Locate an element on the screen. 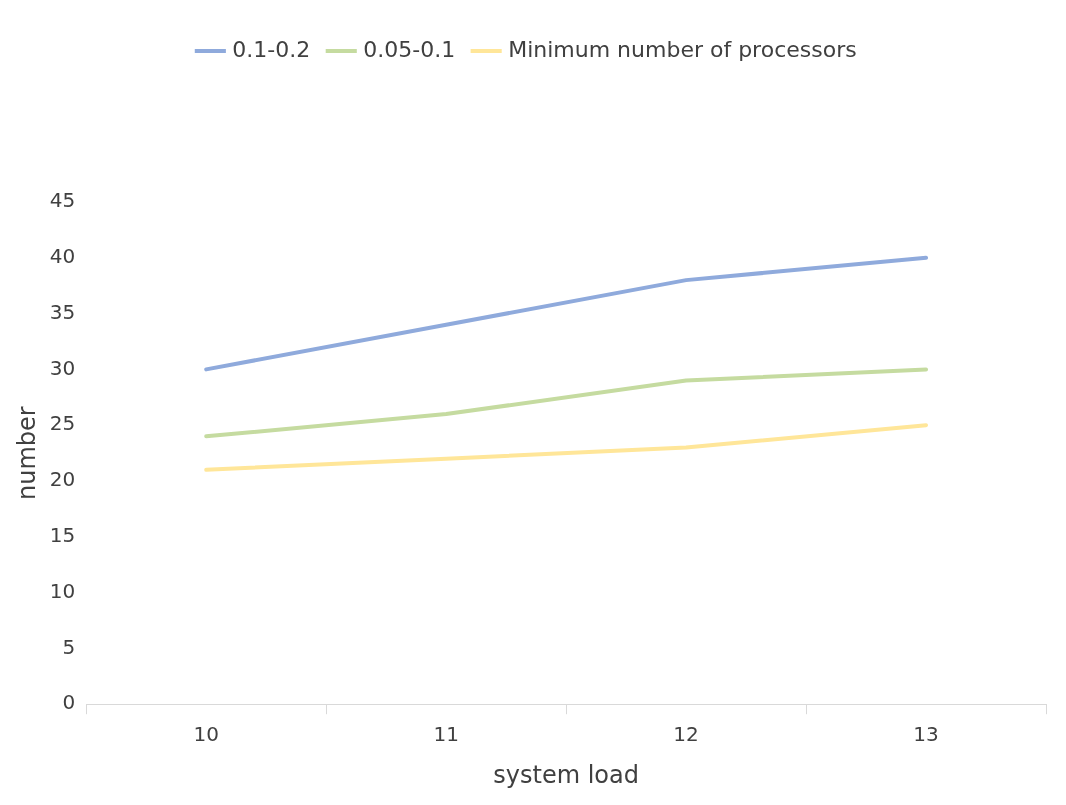 This screenshot has height=805, width=1066. x-axis-title: system load is located at coordinates (566, 774).